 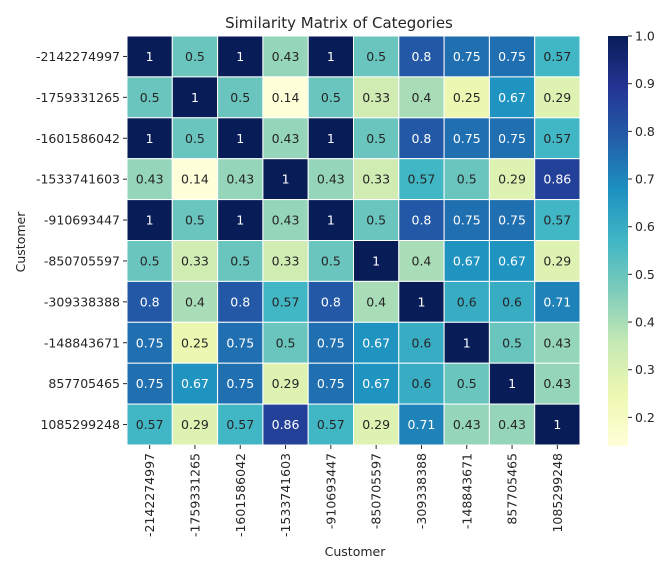 What do you see at coordinates (78, 56) in the screenshot?
I see `y-tick-label: -2142274997` at bounding box center [78, 56].